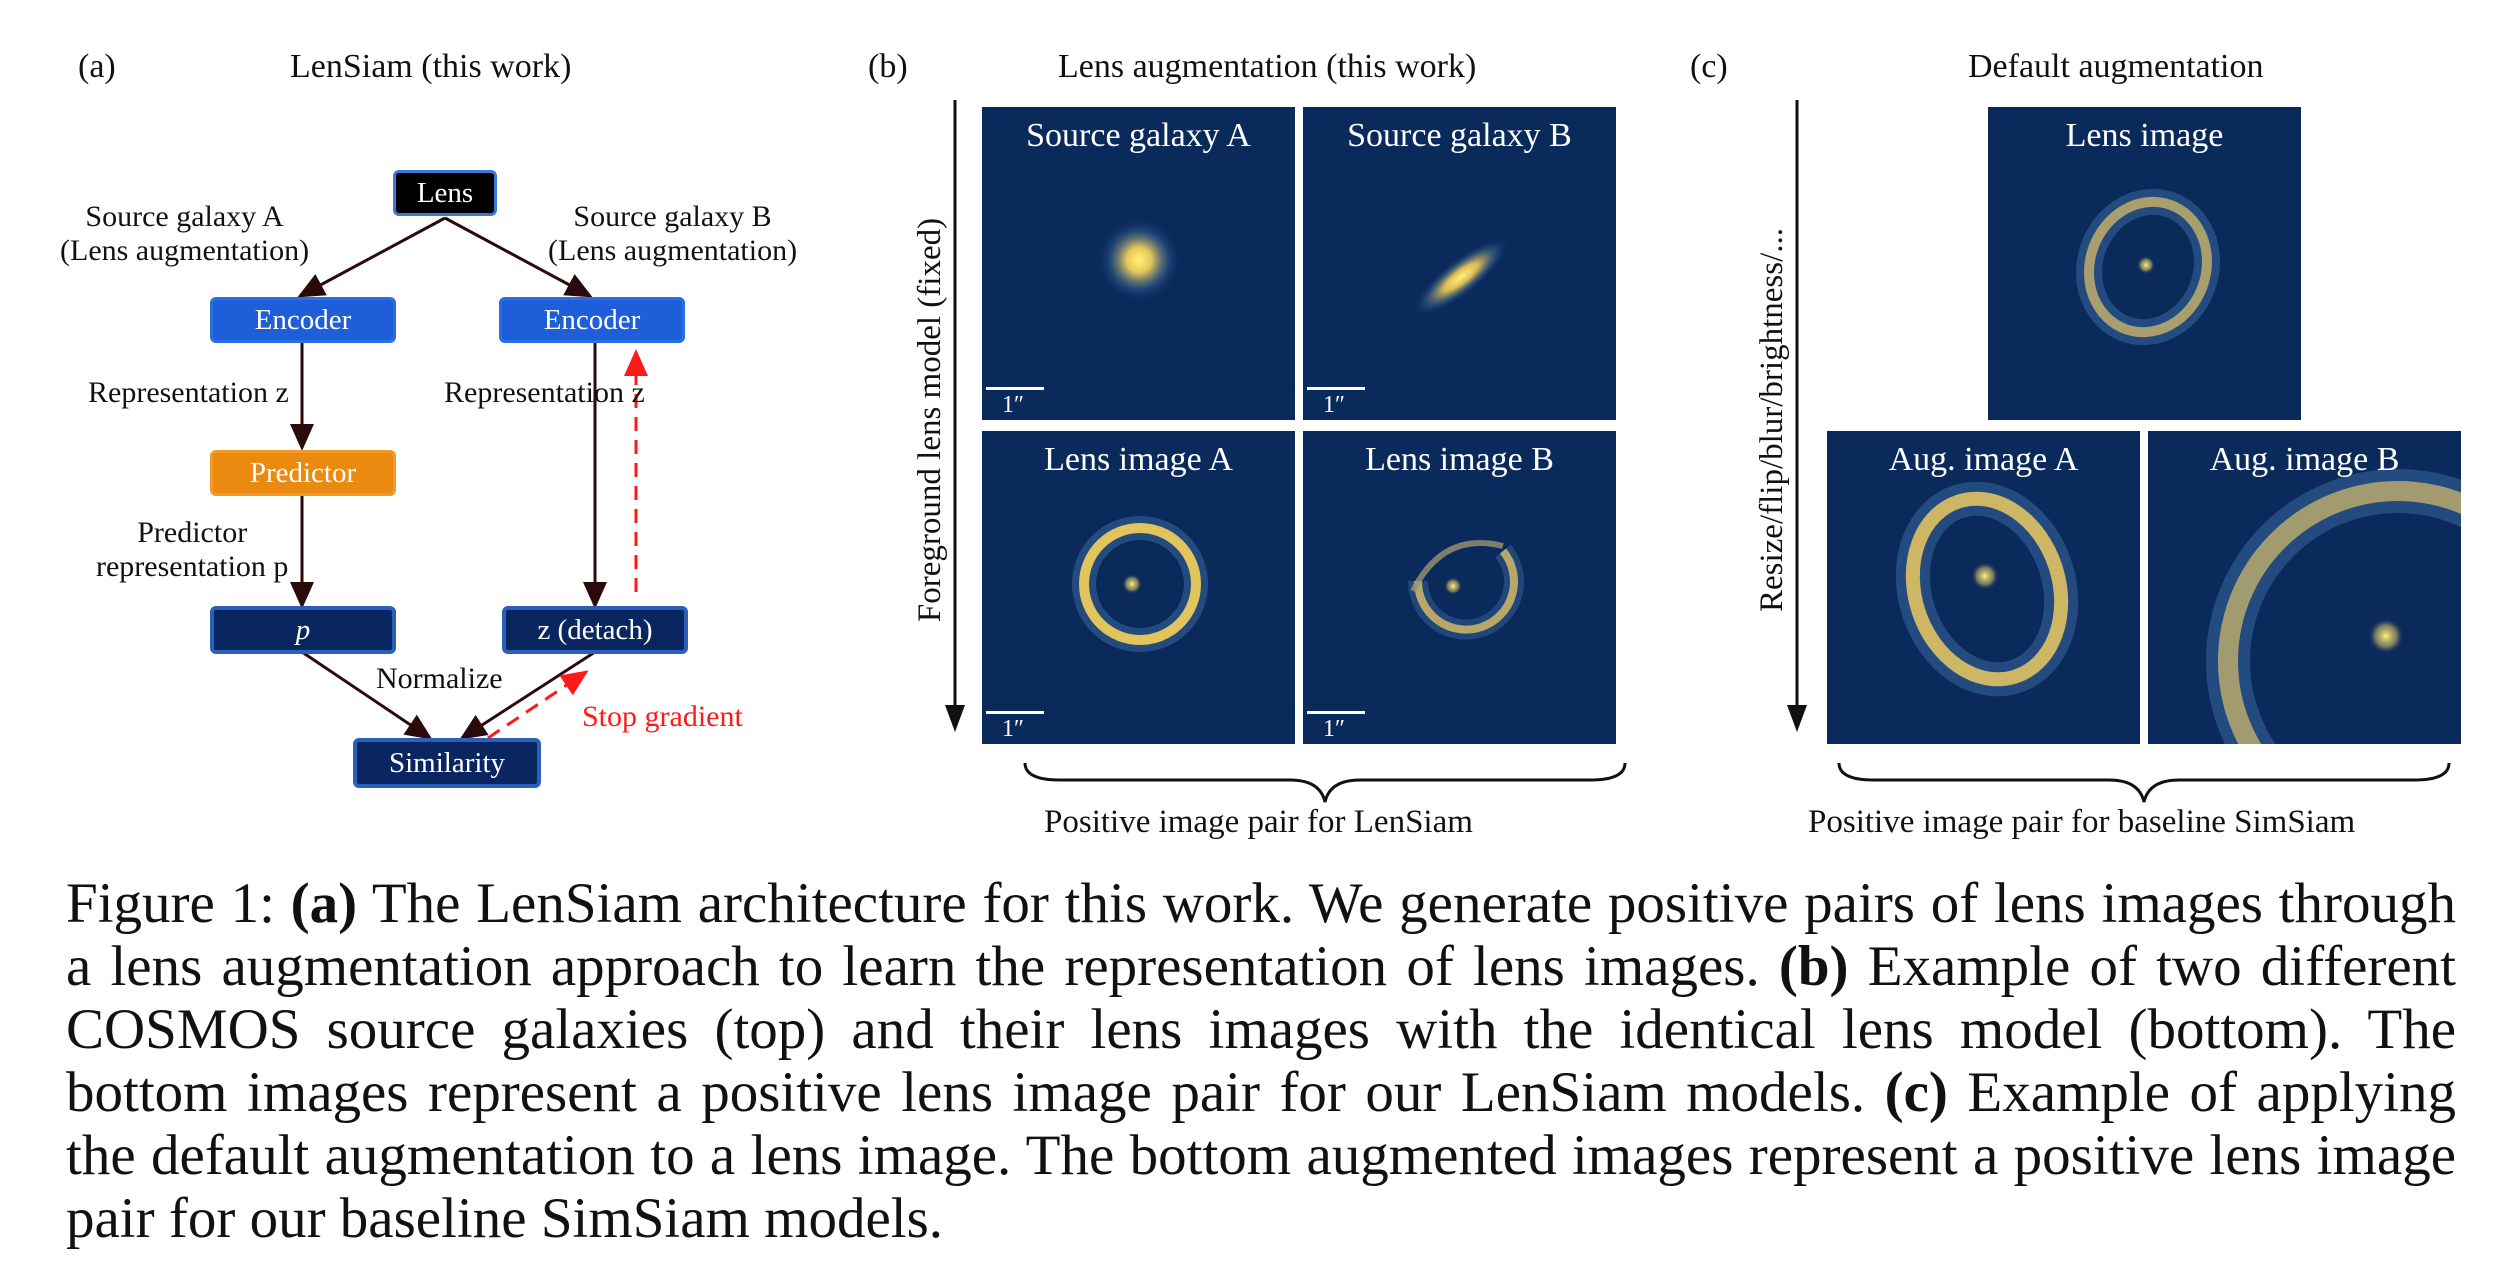  I want to click on predictor-representation-line1: Predictor, so click(192, 532).